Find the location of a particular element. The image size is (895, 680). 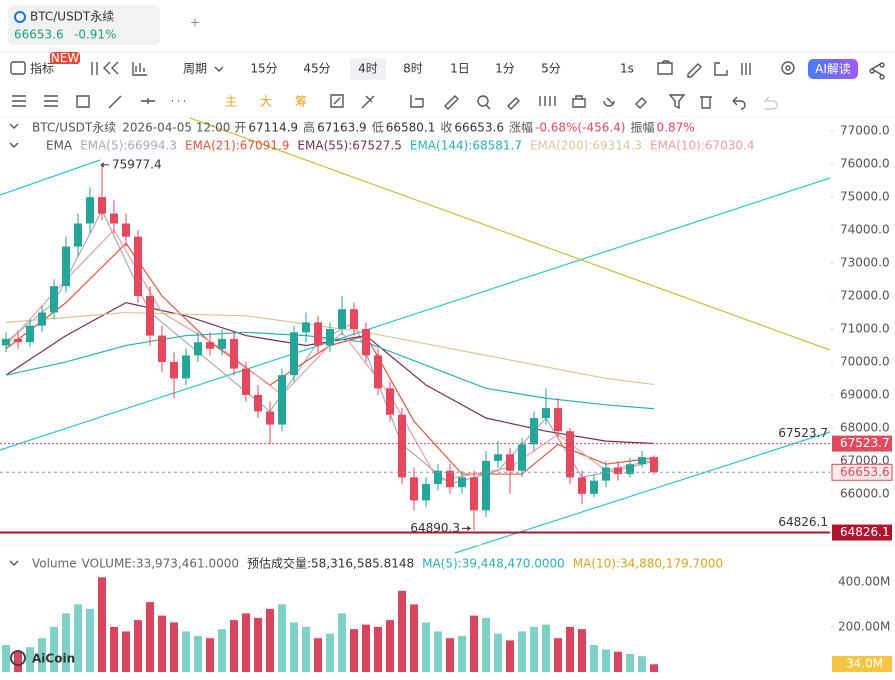

ai-button-bg is located at coordinates (833, 69).